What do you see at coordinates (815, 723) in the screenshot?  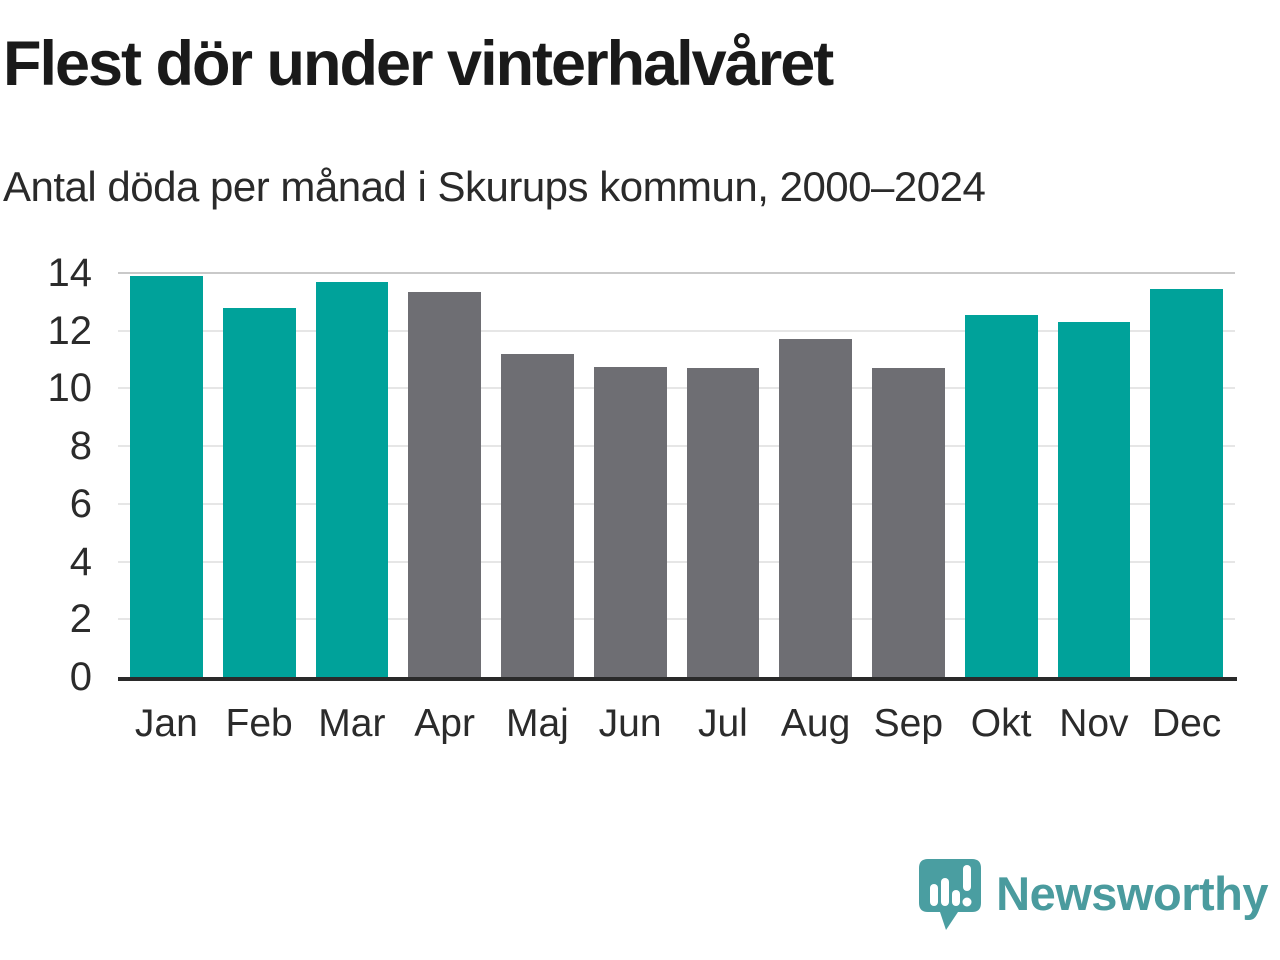 I see `x-axis-label-aug: Aug` at bounding box center [815, 723].